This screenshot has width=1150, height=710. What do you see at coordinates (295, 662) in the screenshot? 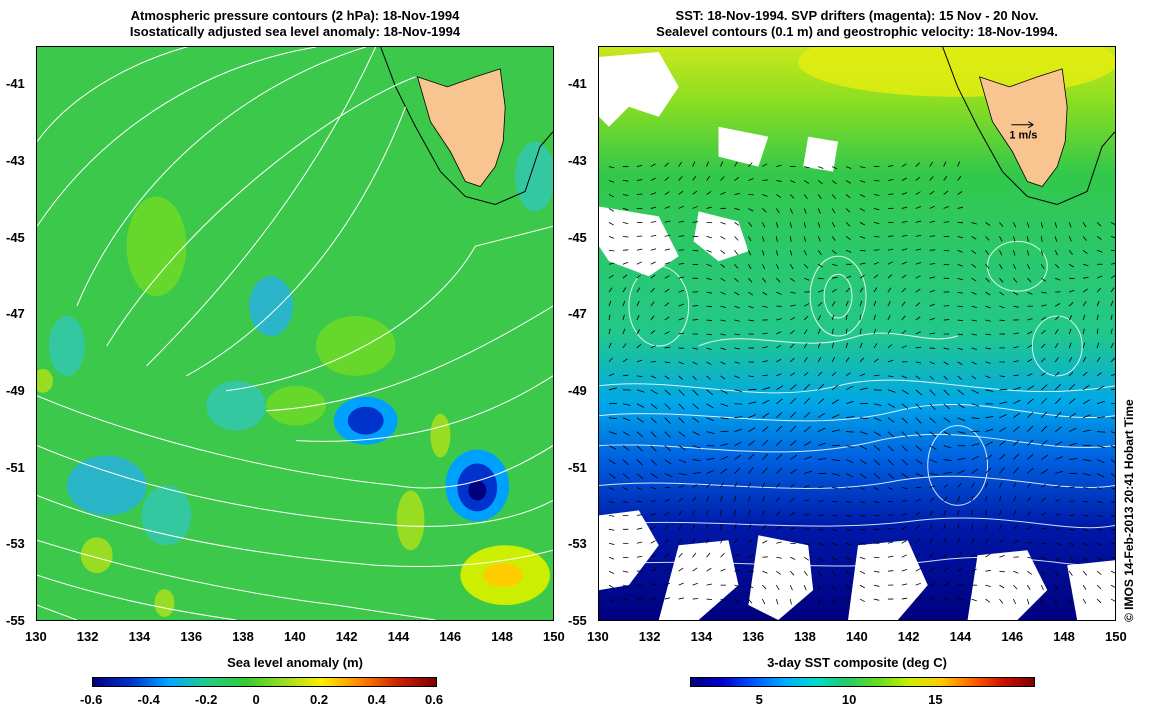
I see `left-colorbar-title: Sea level anomaly (m)` at bounding box center [295, 662].